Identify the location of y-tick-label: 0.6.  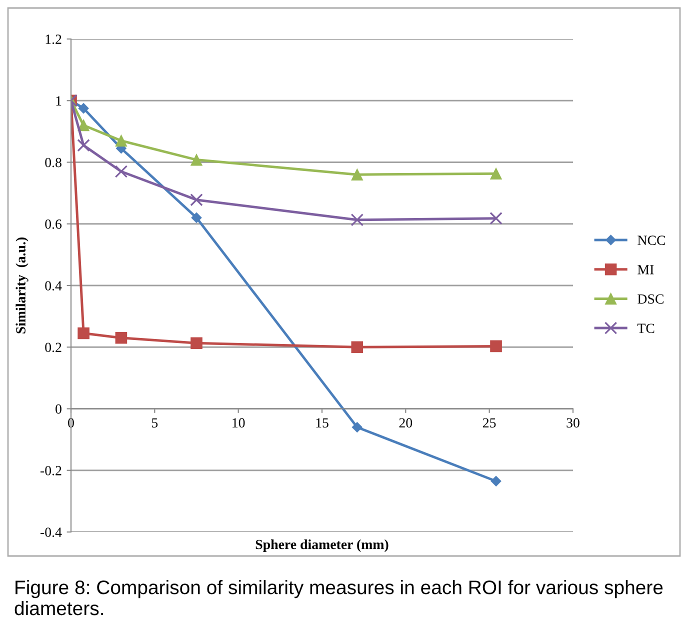
(53, 224).